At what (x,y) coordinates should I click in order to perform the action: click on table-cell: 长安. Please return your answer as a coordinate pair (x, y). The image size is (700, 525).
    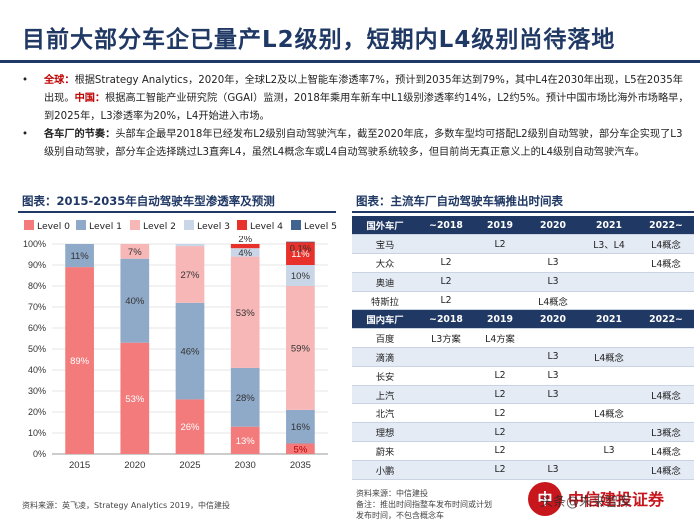
    Looking at the image, I should click on (385, 376).